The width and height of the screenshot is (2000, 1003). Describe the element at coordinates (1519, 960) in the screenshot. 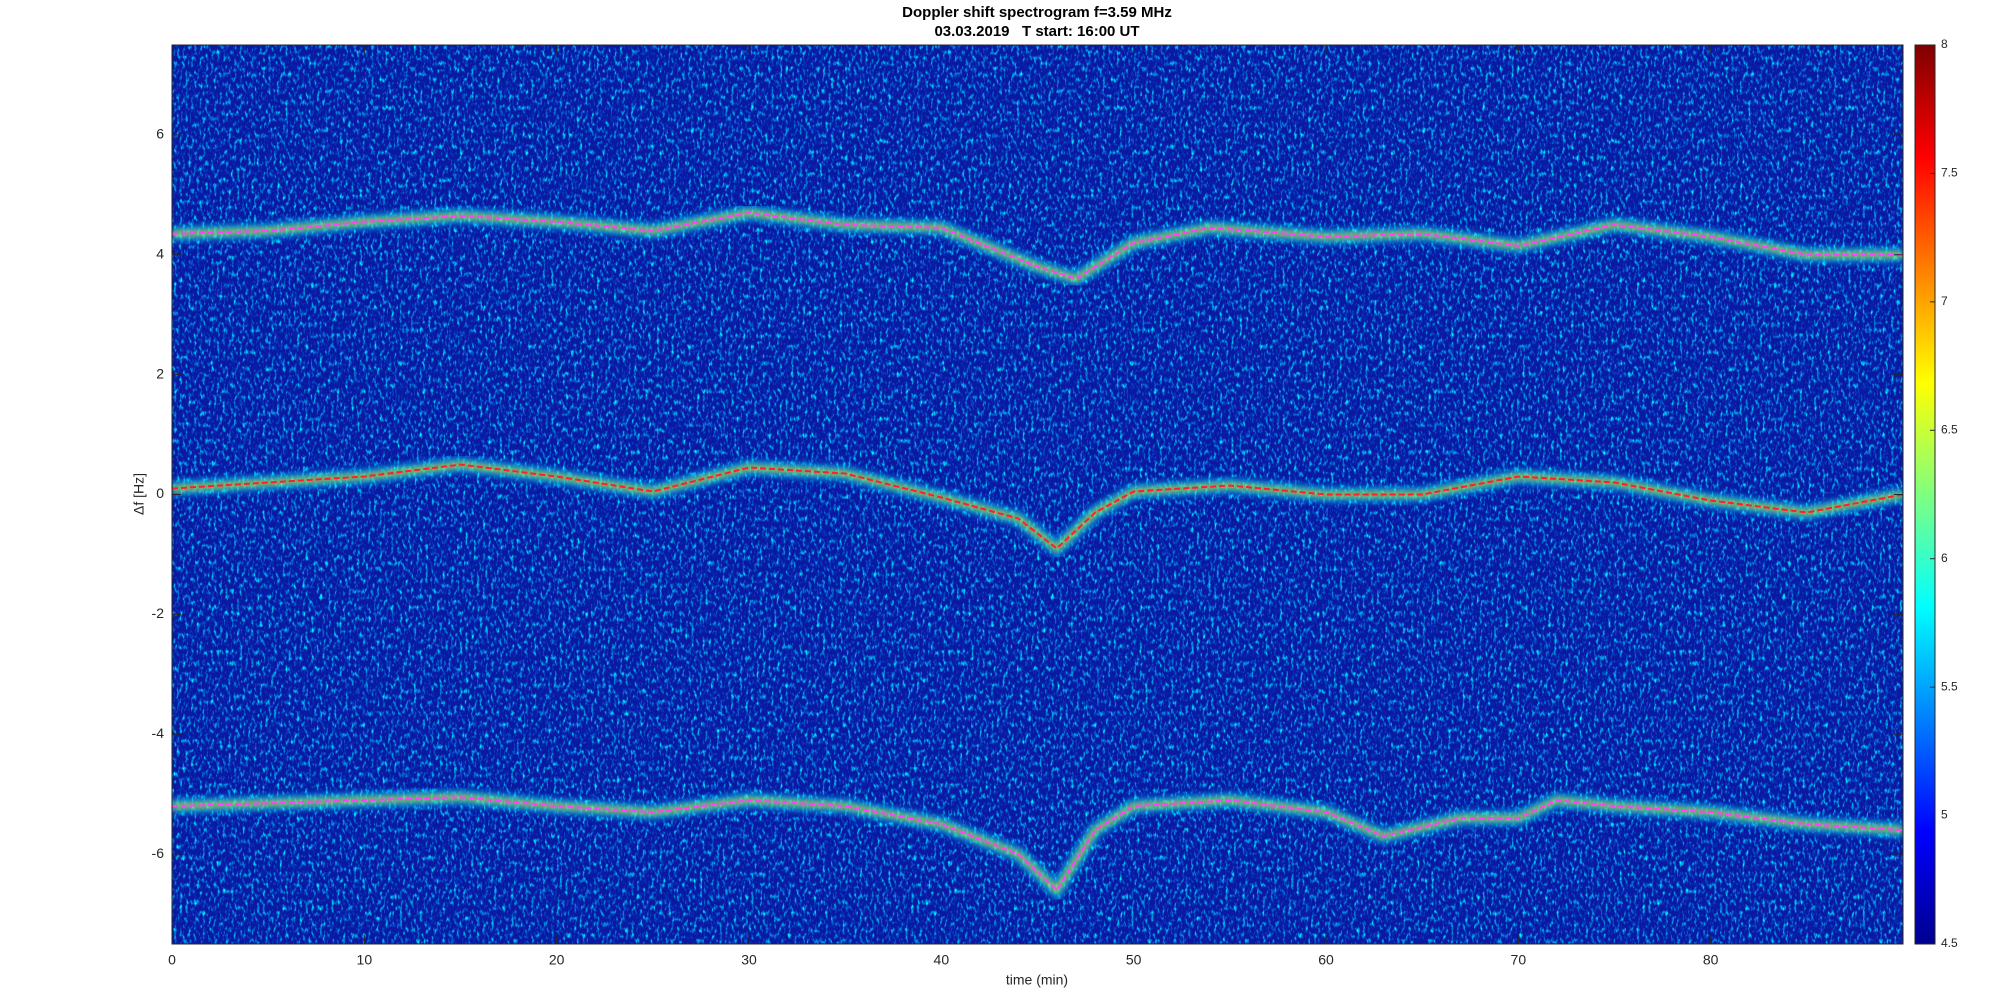

I see `x-tick-label: 70` at that location.